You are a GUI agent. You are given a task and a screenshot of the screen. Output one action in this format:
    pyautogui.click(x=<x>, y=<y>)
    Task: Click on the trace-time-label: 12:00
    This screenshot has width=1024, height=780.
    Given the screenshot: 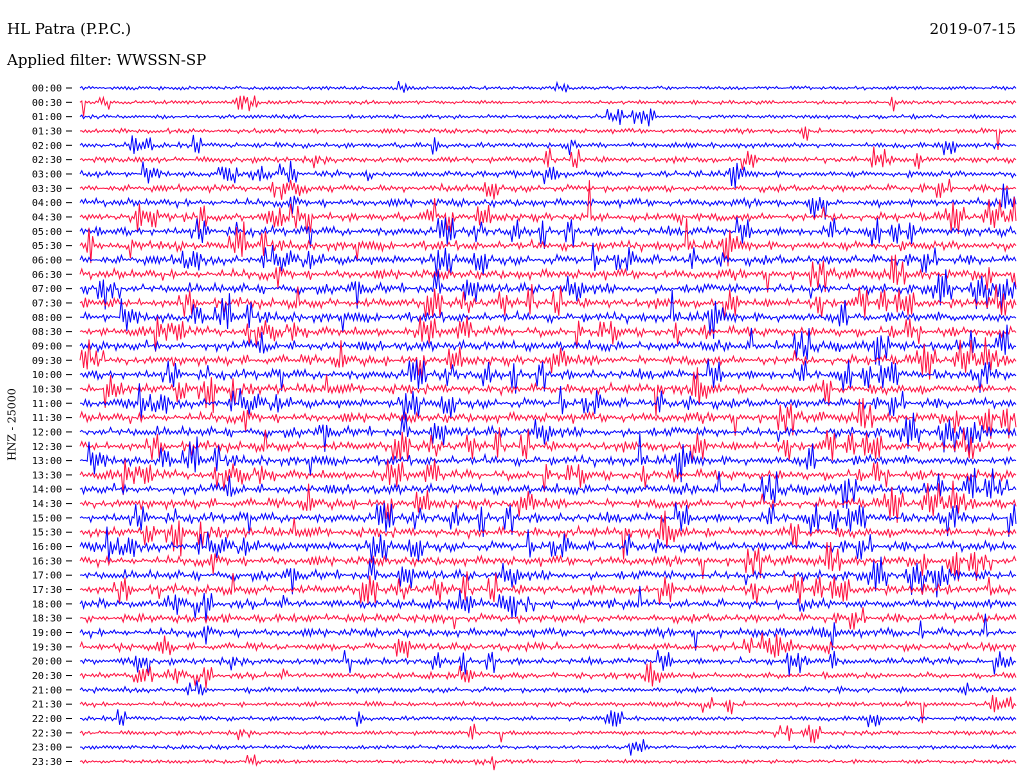 What is the action you would take?
    pyautogui.click(x=47, y=432)
    